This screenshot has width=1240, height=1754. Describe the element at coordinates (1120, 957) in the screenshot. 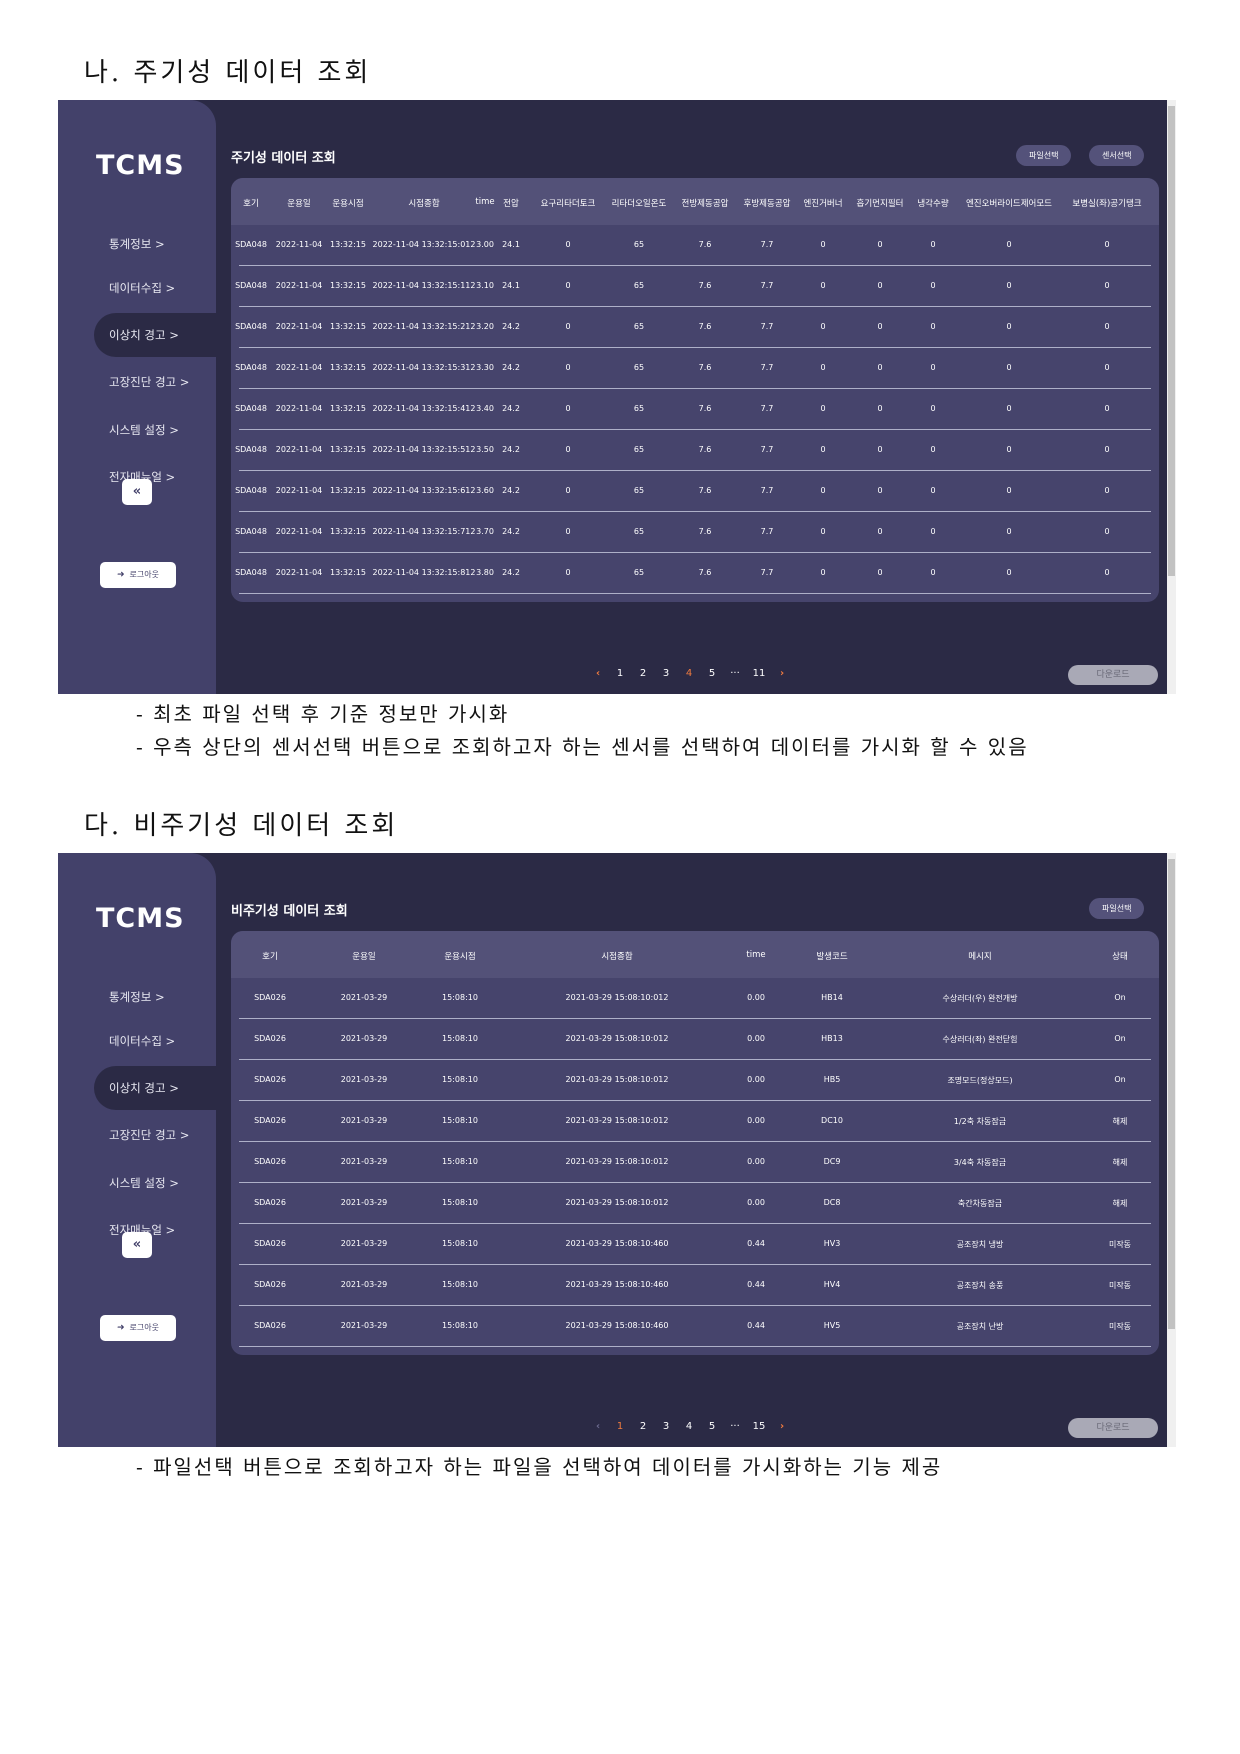

I see `column-header: 상태` at that location.